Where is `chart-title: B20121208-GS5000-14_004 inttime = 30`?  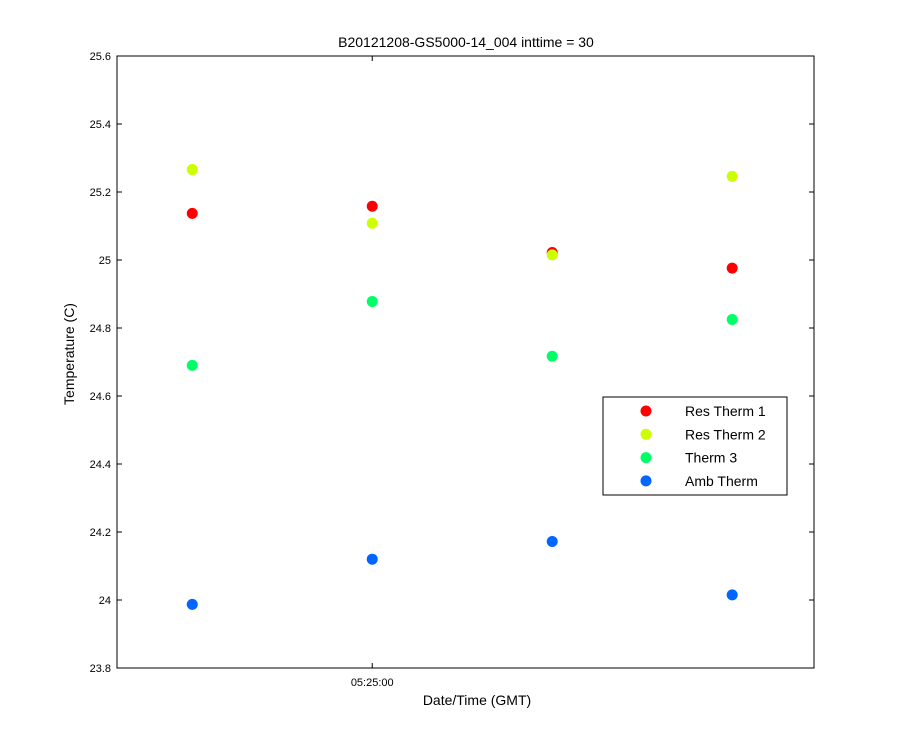
chart-title: B20121208-GS5000-14_004 inttime = 30 is located at coordinates (466, 42).